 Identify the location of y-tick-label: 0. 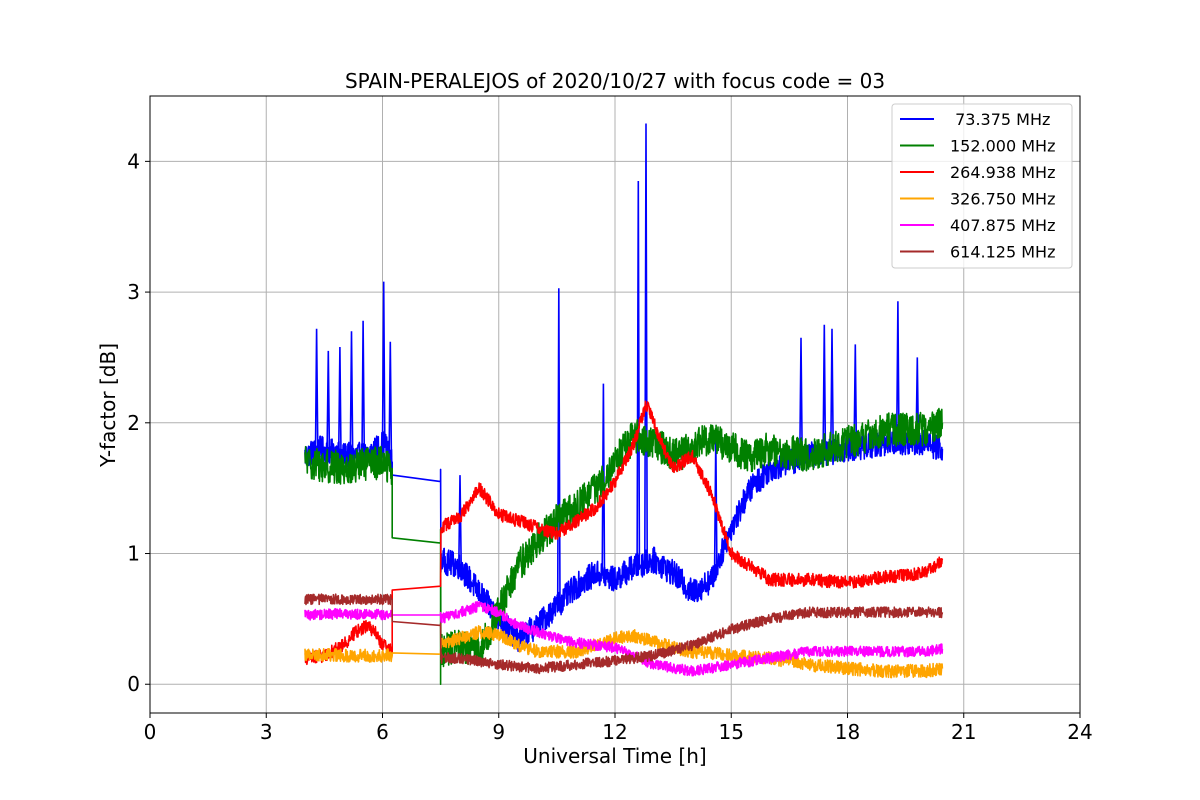
(133, 684).